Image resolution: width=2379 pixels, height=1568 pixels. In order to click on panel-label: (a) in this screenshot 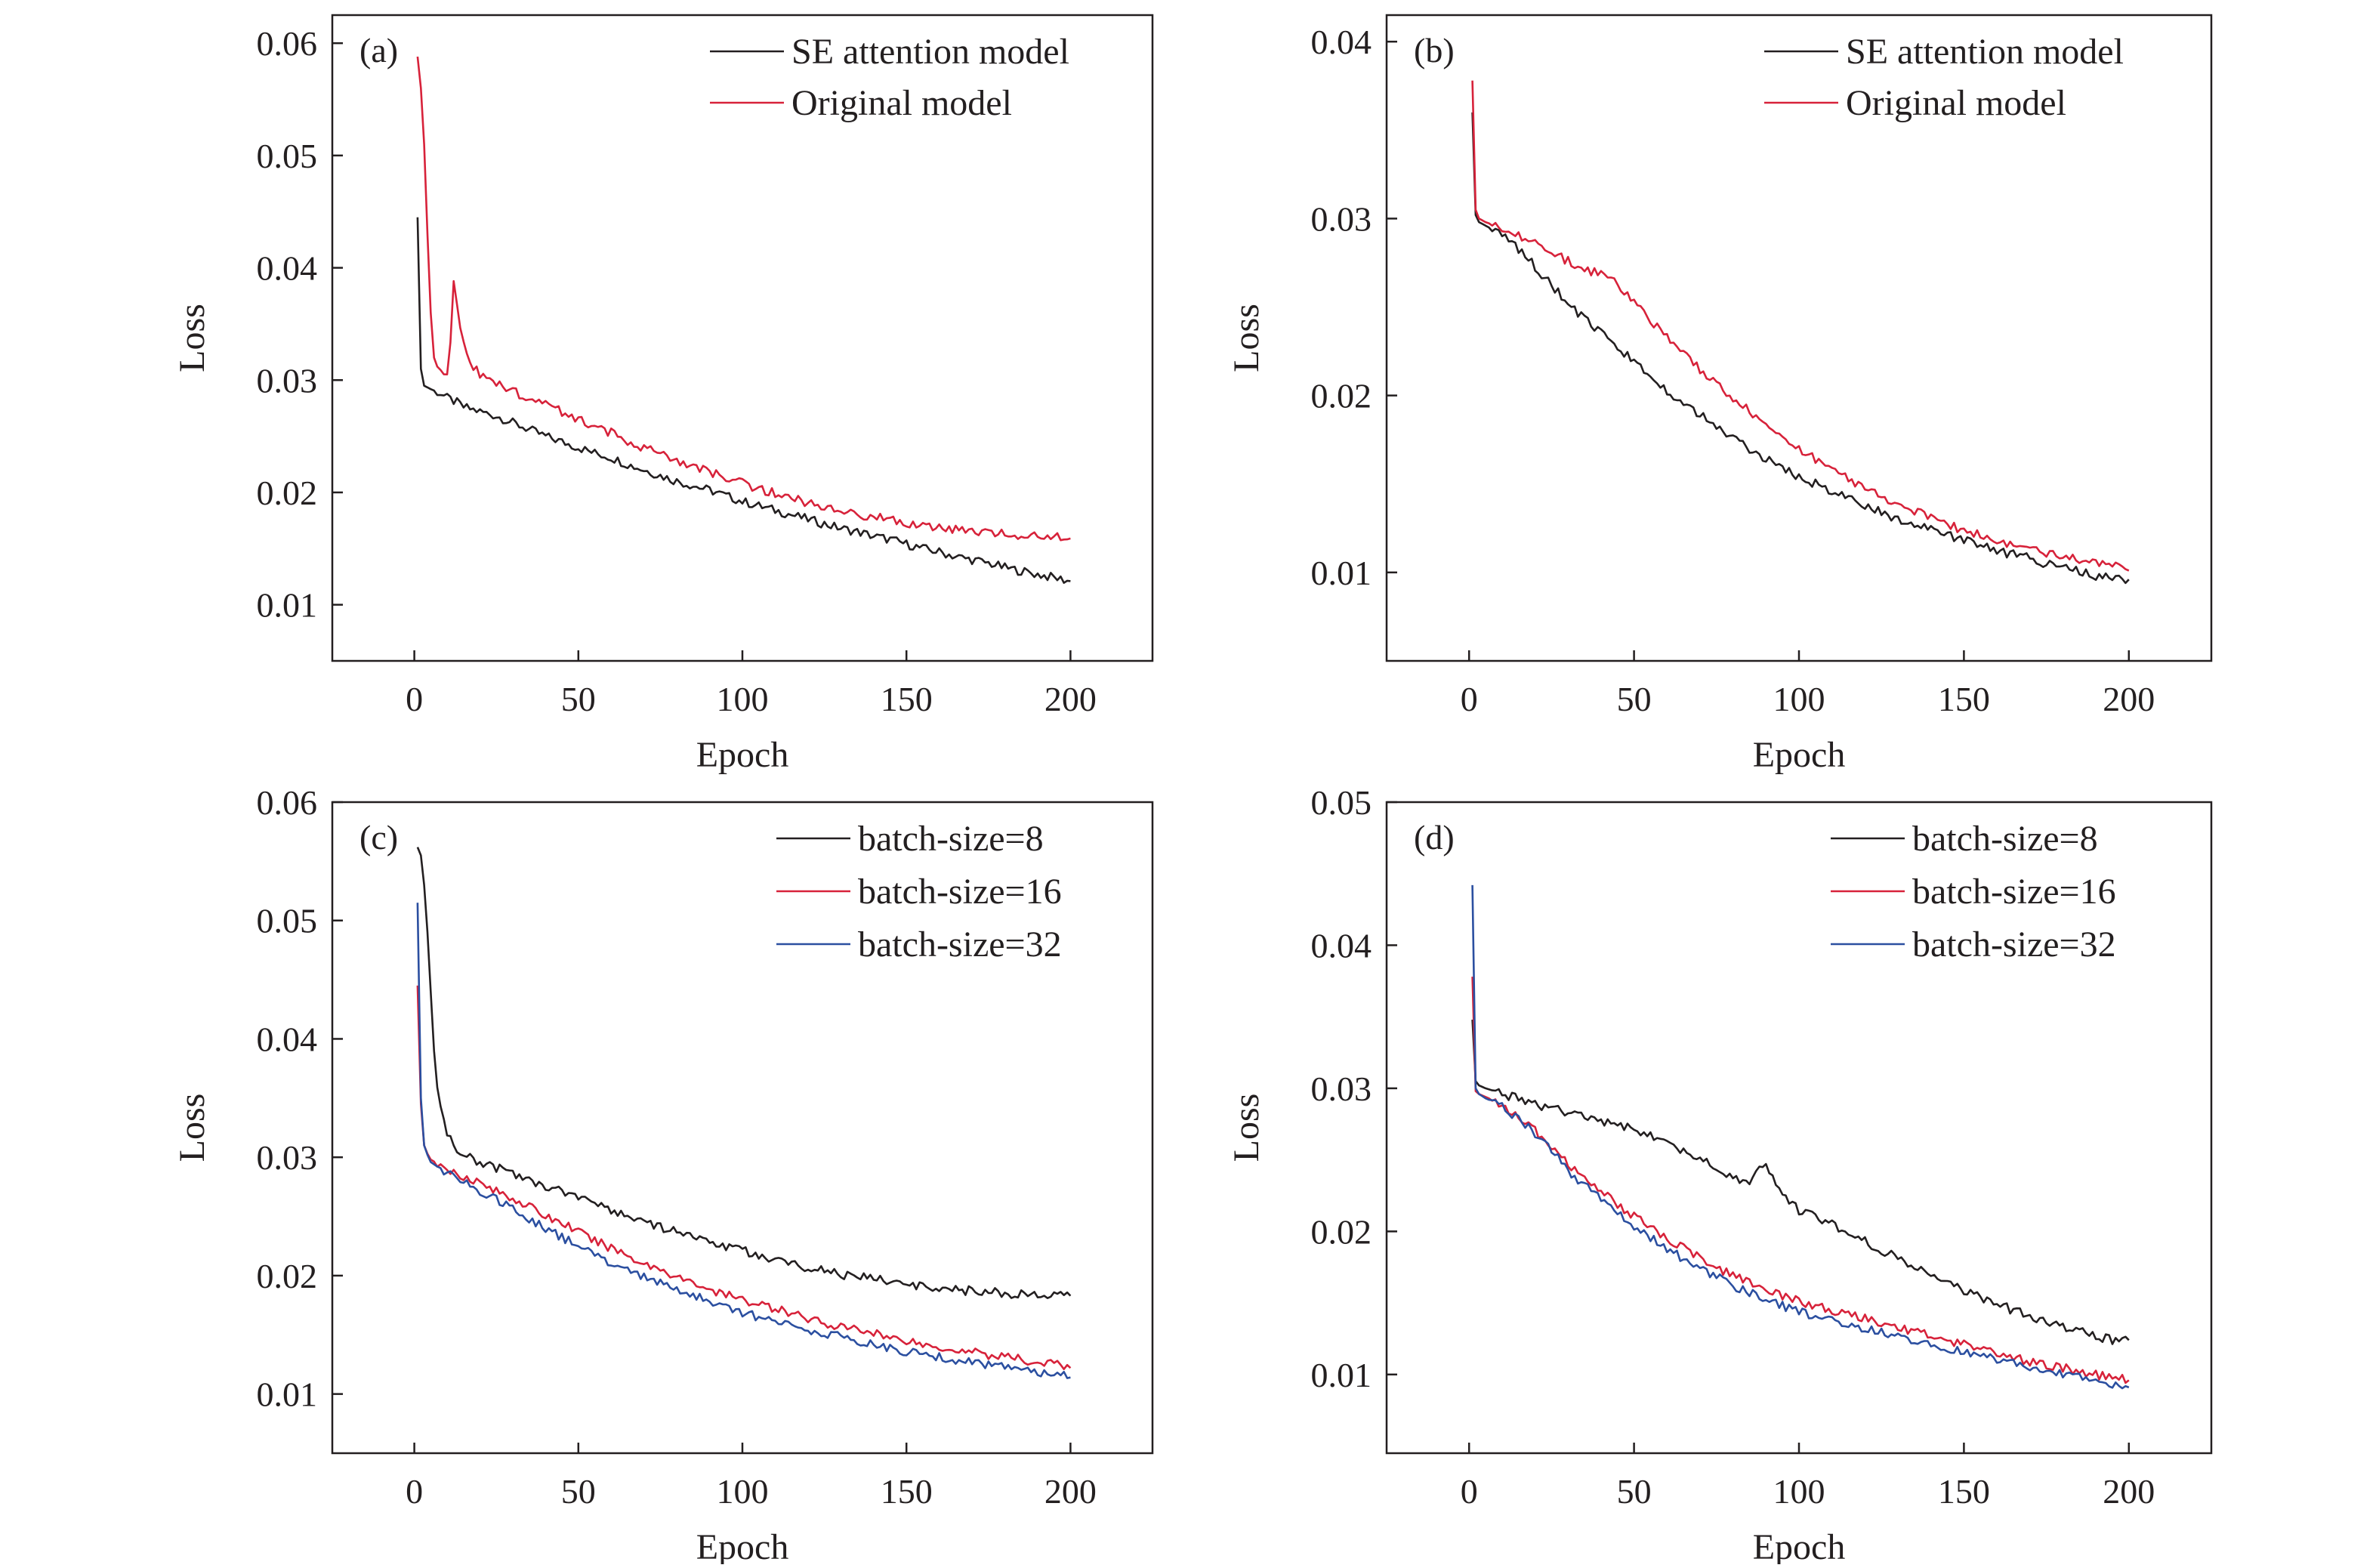, I will do `click(378, 50)`.